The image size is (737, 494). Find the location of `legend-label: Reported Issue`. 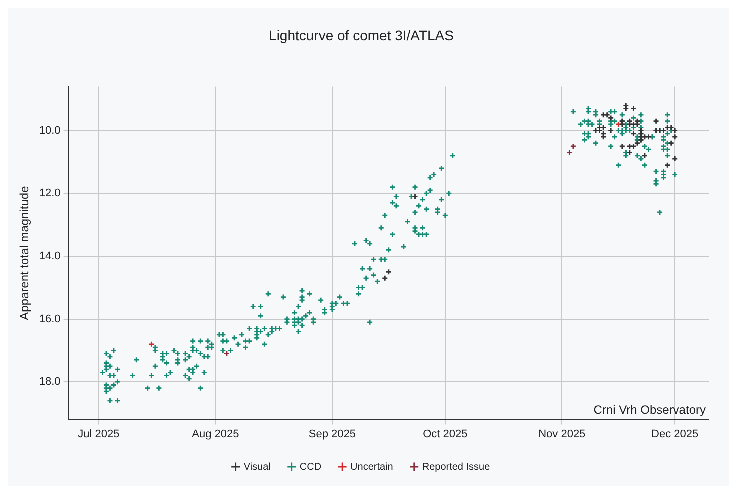

legend-label: Reported Issue is located at coordinates (456, 467).